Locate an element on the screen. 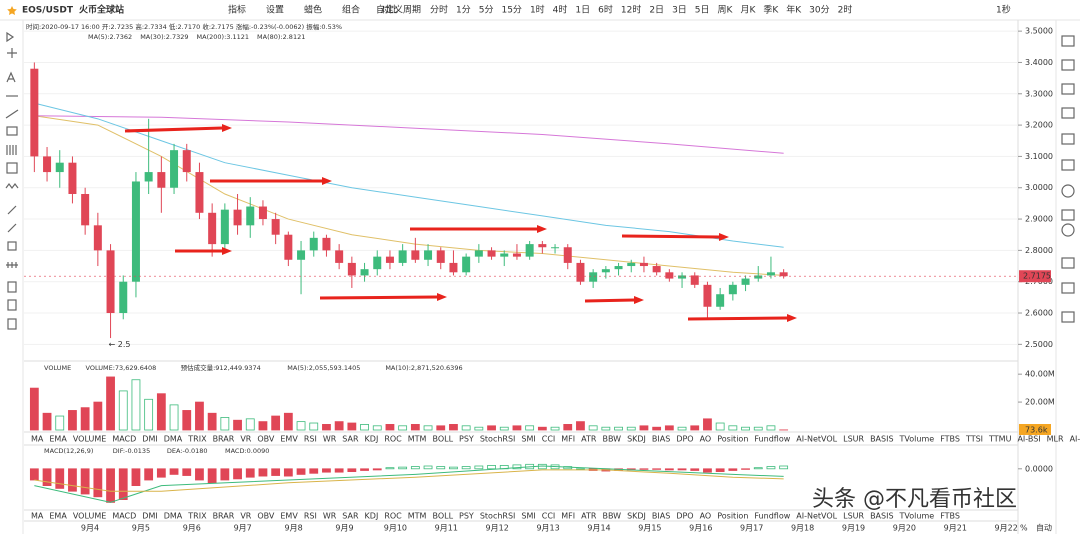 The height and width of the screenshot is (534, 1080). channel-tool is located at coordinates (11, 150).